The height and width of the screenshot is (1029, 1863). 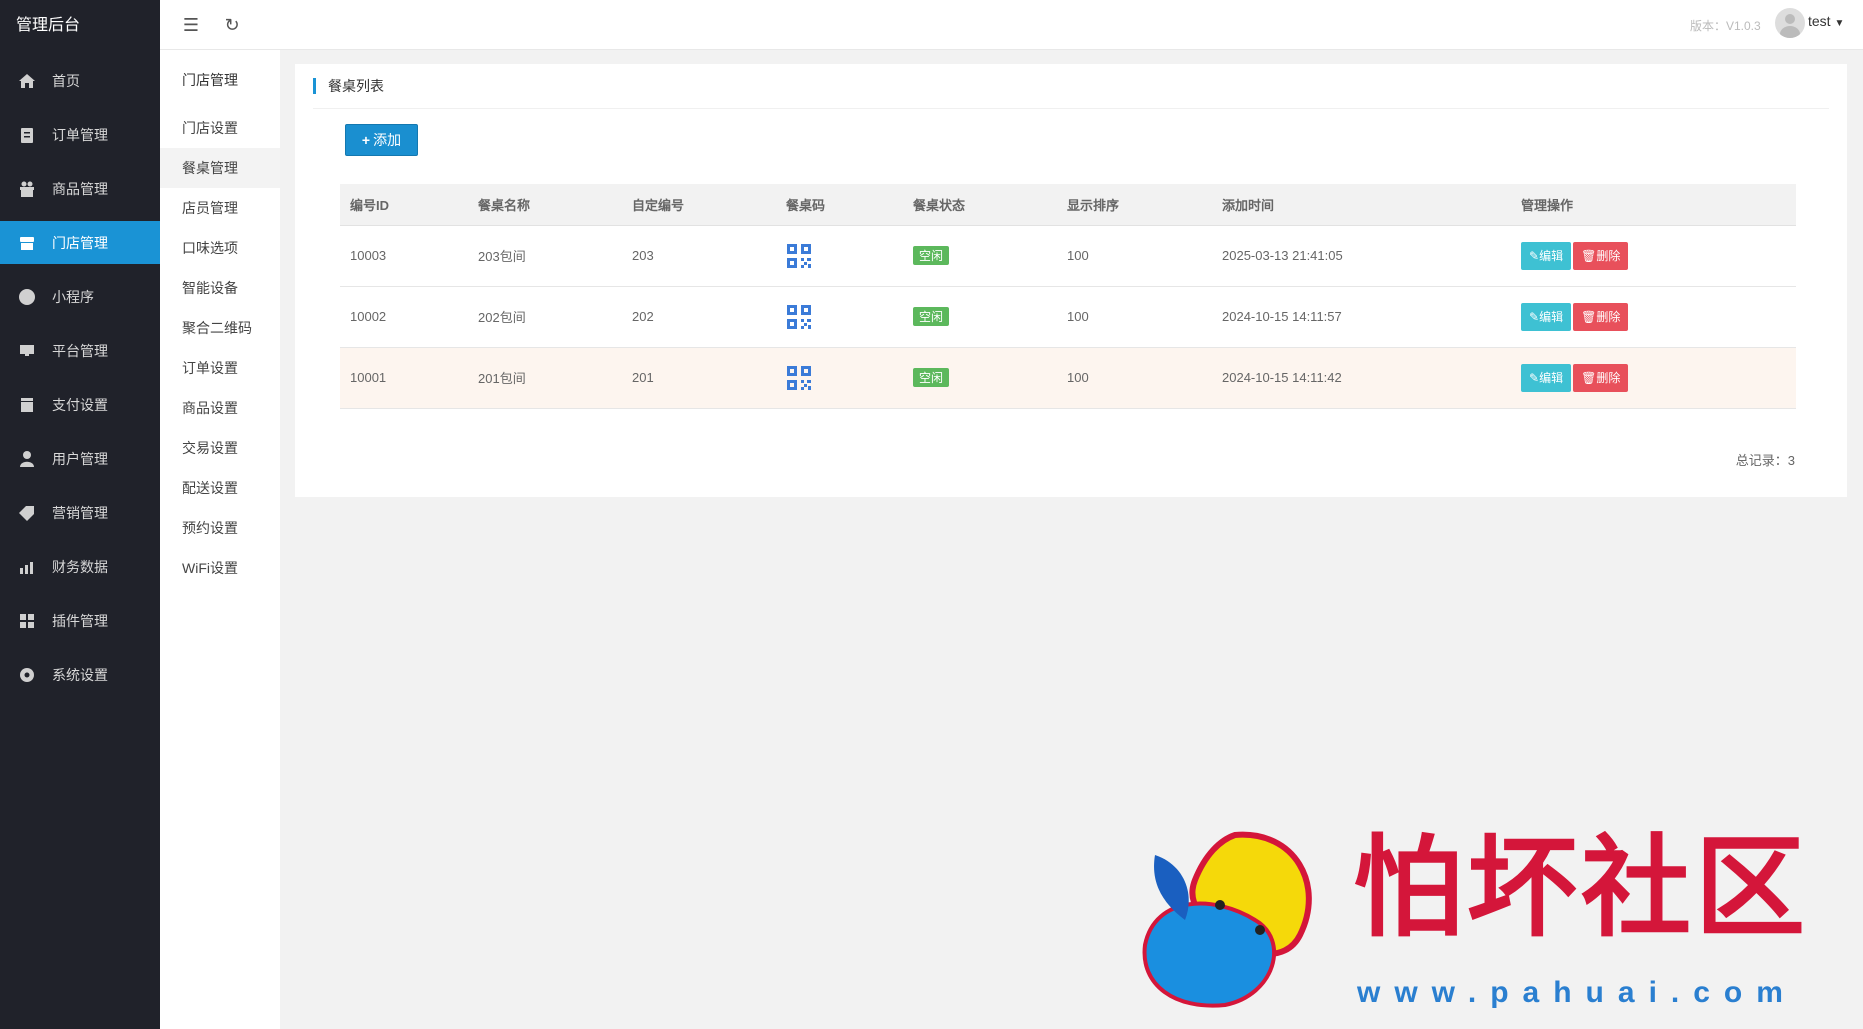 What do you see at coordinates (387, 140) in the screenshot?
I see `add-label: 添加` at bounding box center [387, 140].